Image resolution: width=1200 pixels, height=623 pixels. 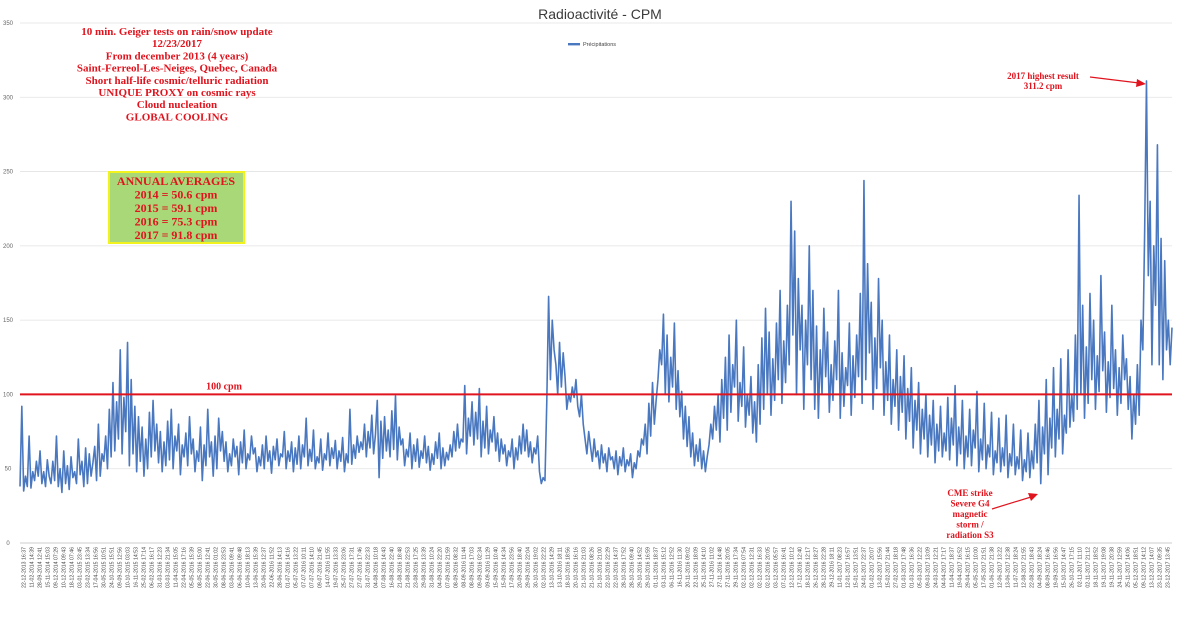 What do you see at coordinates (361, 567) in the screenshot?
I see `x-tick-label: 27-07-2016 17:46` at bounding box center [361, 567].